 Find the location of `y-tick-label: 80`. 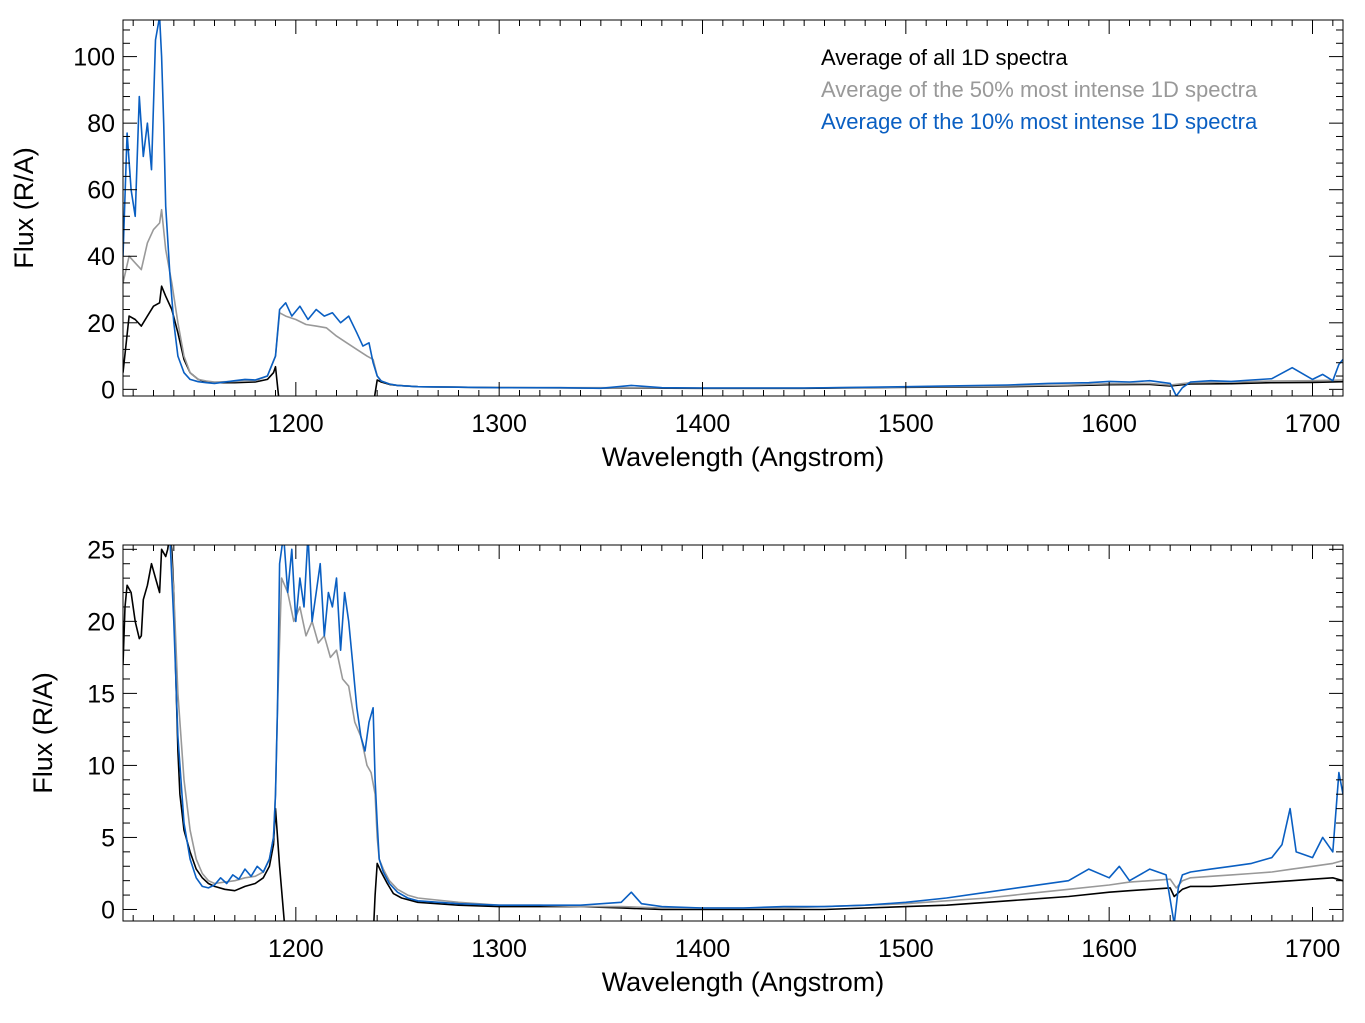

y-tick-label: 80 is located at coordinates (101, 124).